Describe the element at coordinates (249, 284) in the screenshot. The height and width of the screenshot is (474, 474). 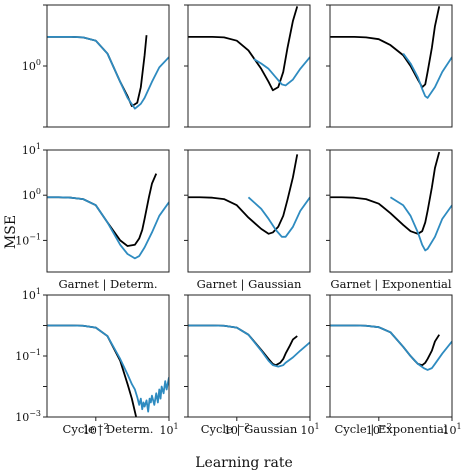
I see `panel-title: Garnet | Gaussian` at that location.